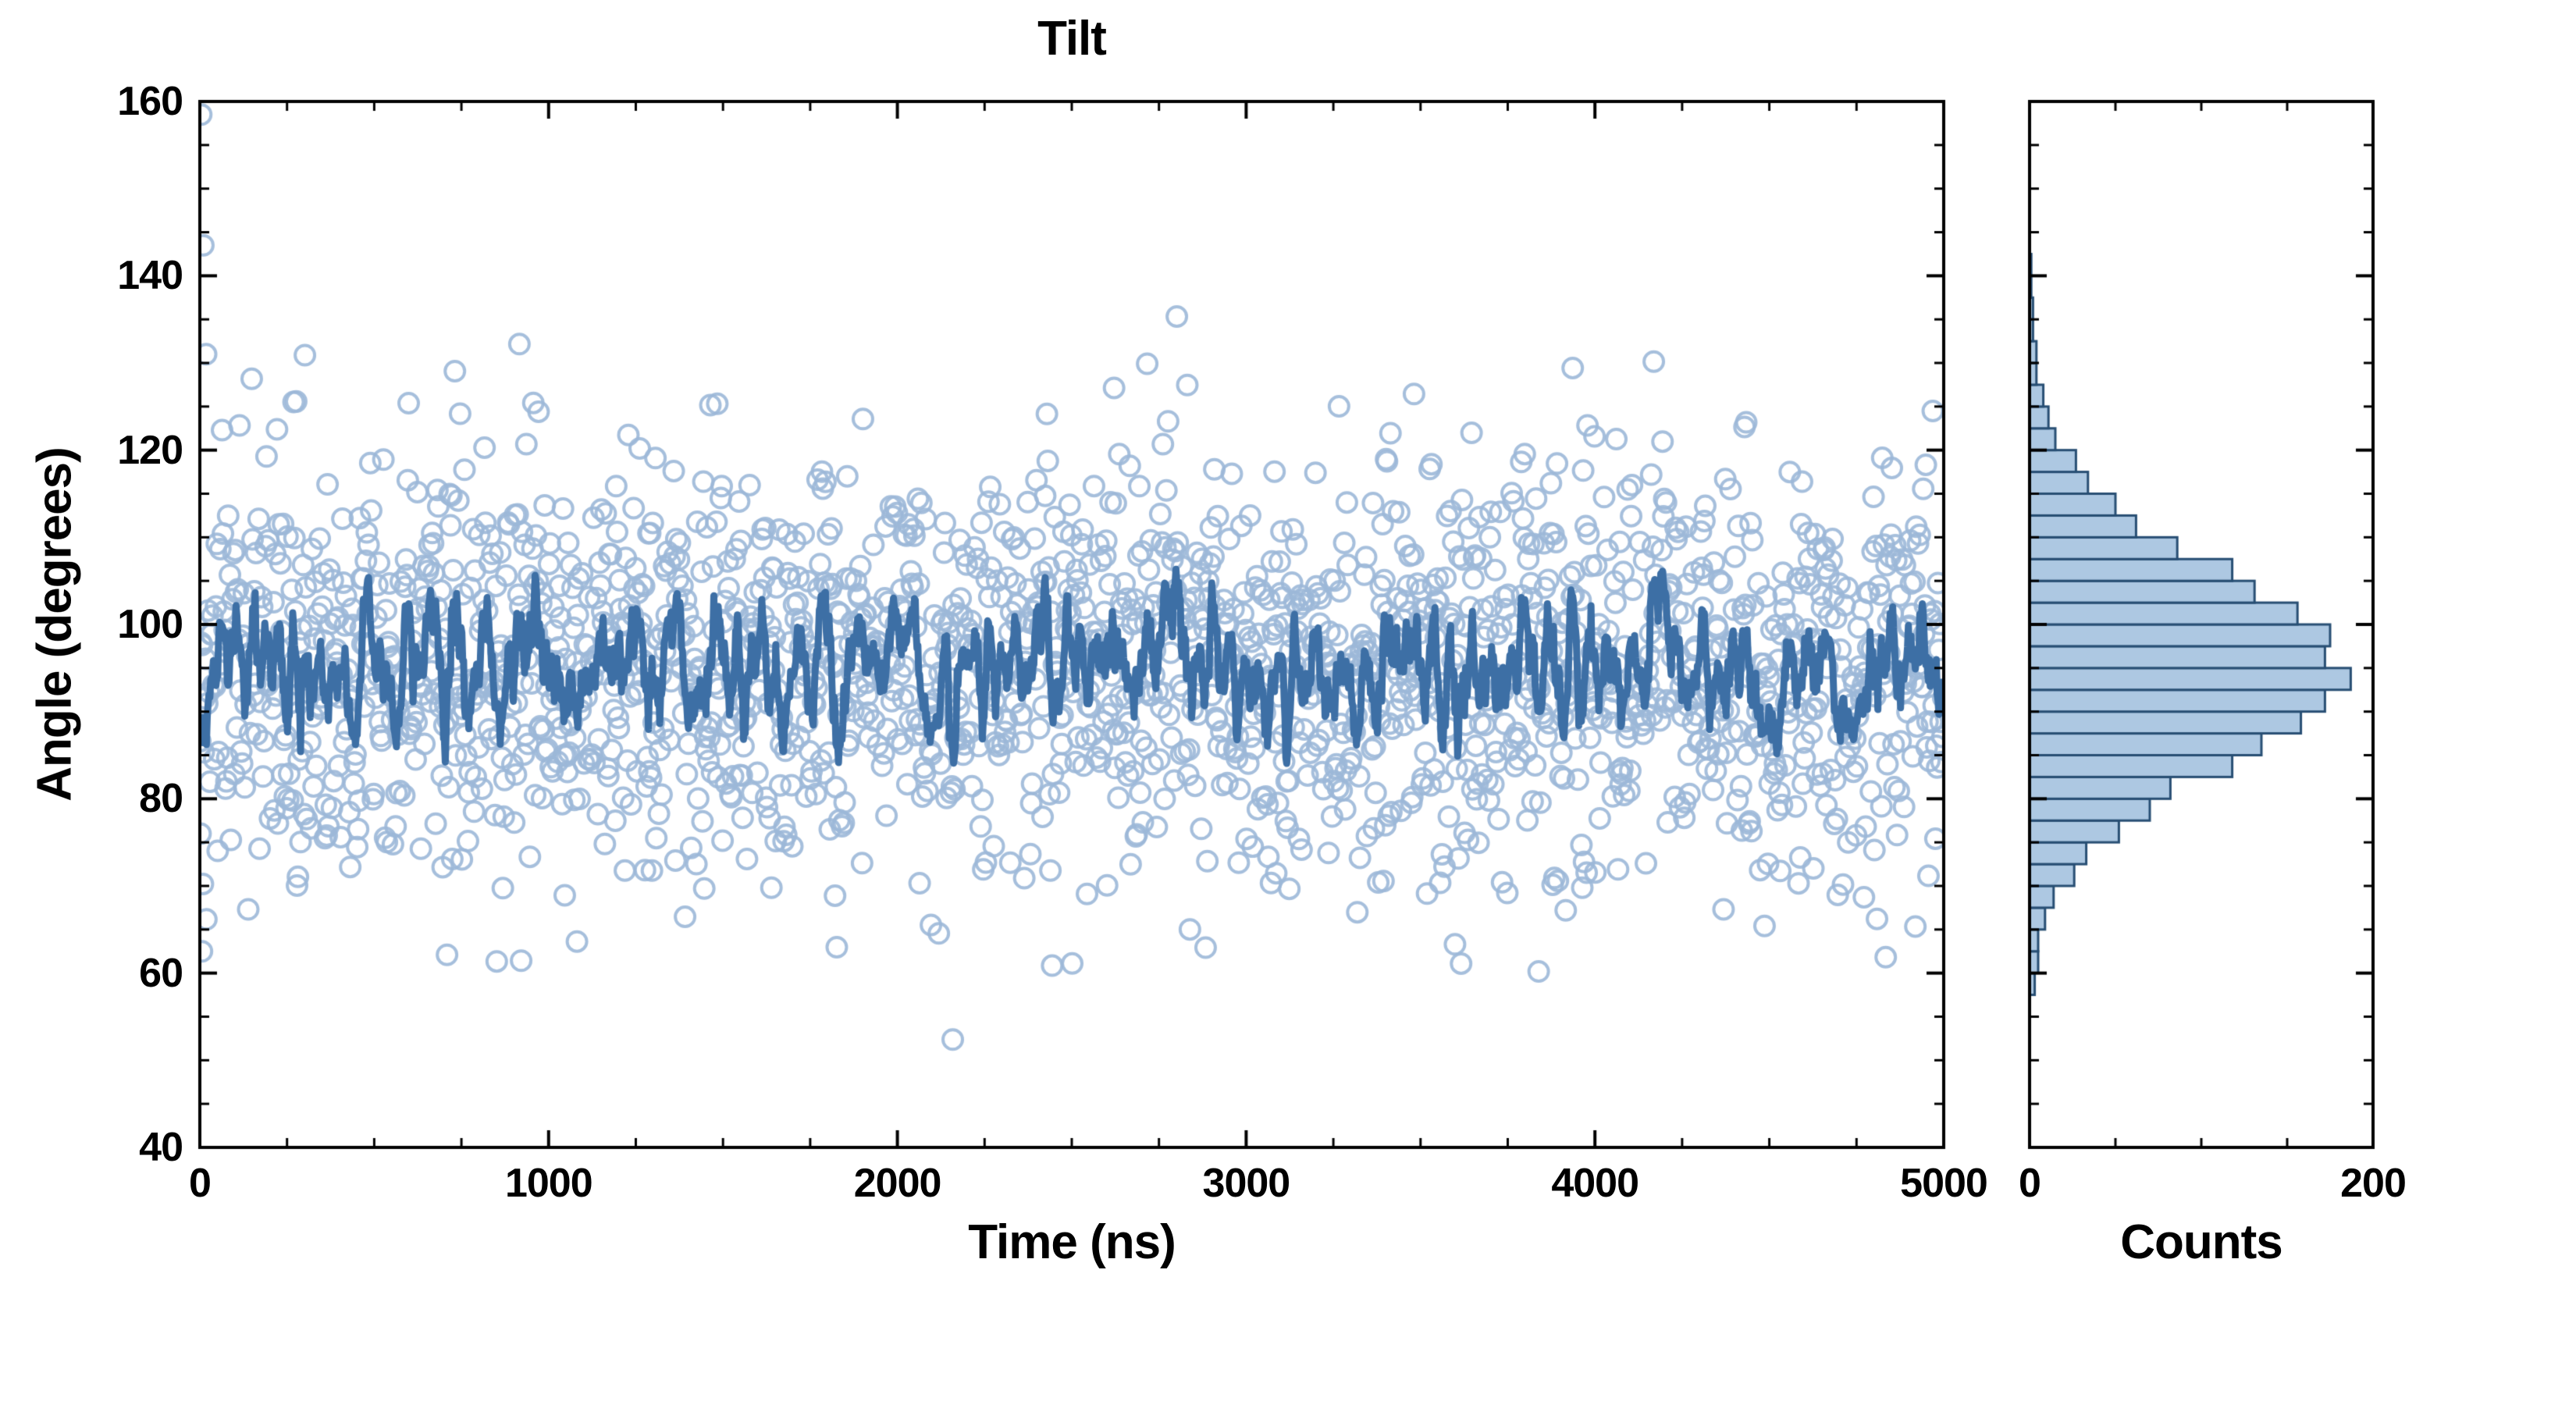 This screenshot has height=1405, width=2576. Describe the element at coordinates (161, 1148) in the screenshot. I see `y-tick-label: 40` at that location.